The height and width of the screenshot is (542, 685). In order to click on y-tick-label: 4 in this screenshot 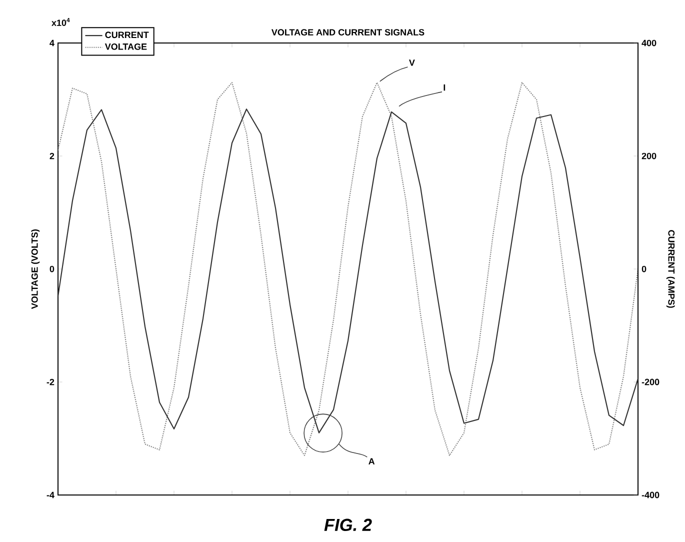, I will do `click(52, 43)`.